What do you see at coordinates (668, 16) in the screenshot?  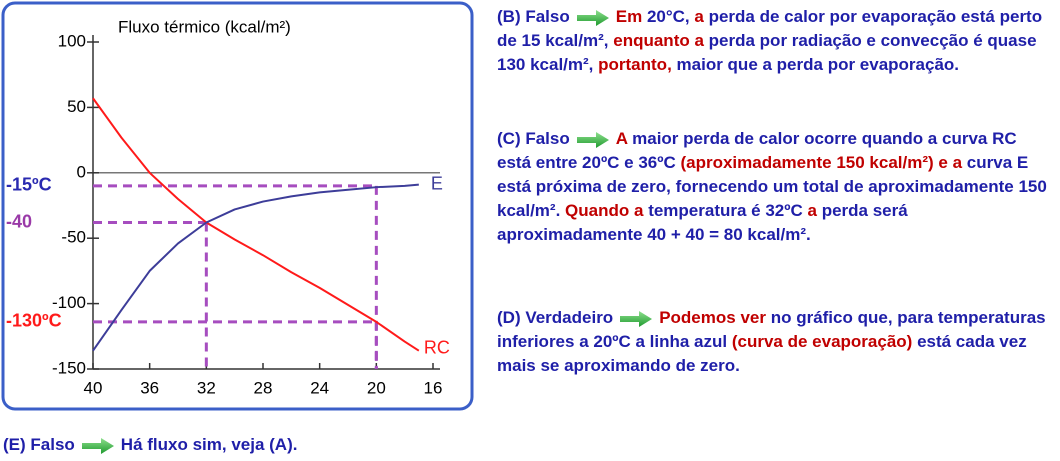 I see `text-run: 20°C,` at bounding box center [668, 16].